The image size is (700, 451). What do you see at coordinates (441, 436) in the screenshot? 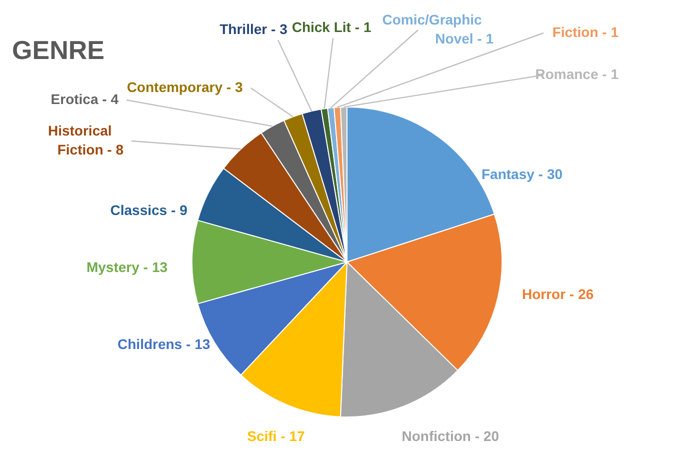
I see `slice-label: Nonfiction -` at bounding box center [441, 436].